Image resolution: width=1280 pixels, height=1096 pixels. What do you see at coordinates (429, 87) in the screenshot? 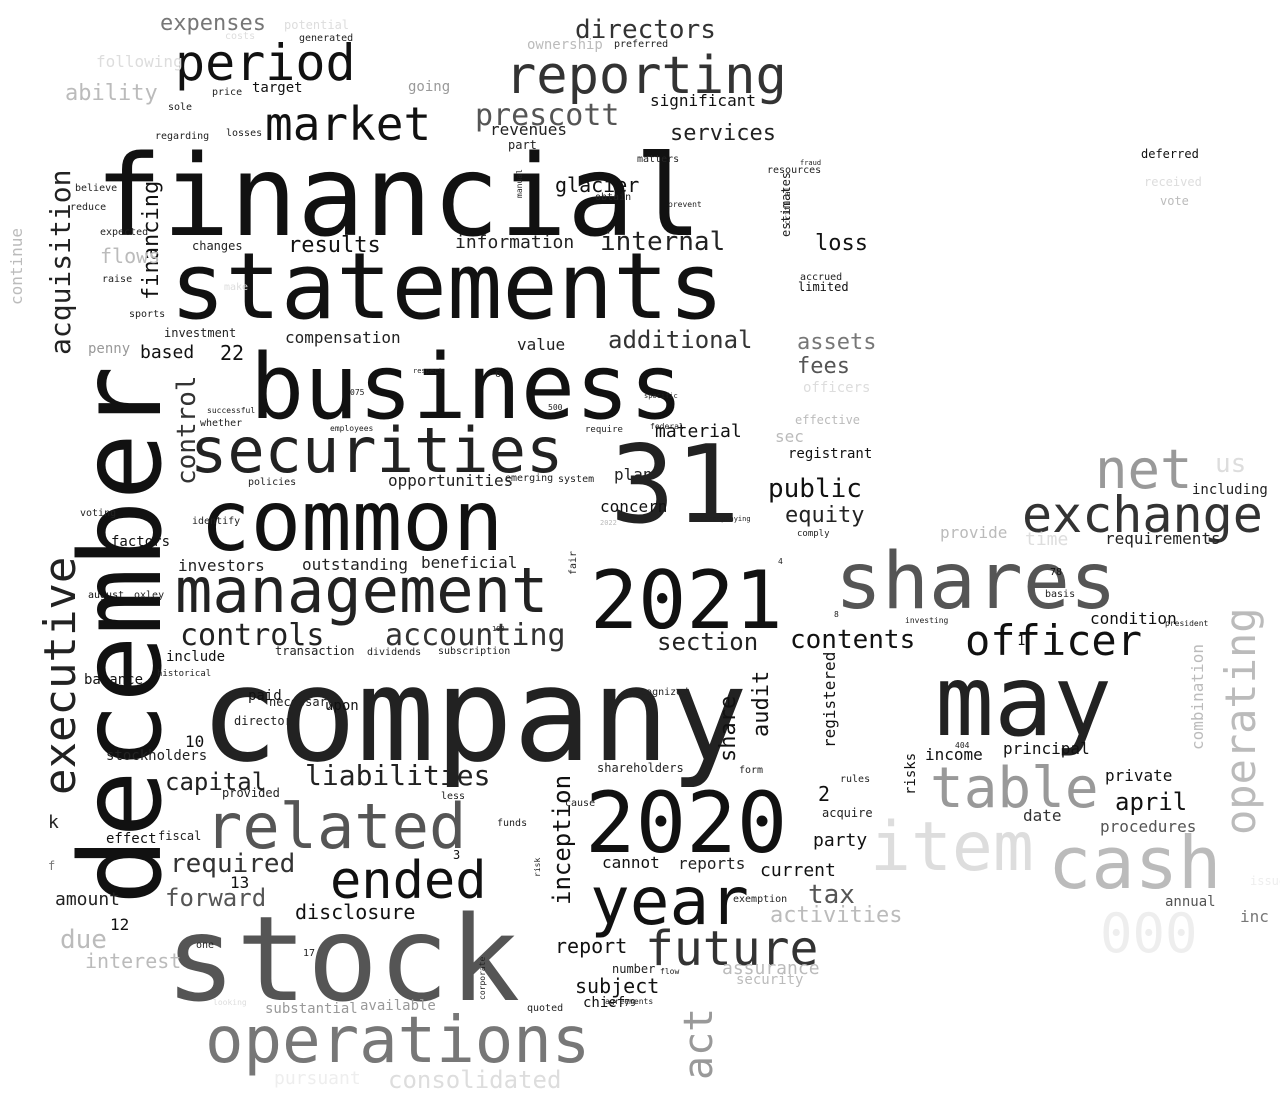
I see `cloud-word-138: going` at bounding box center [429, 87].